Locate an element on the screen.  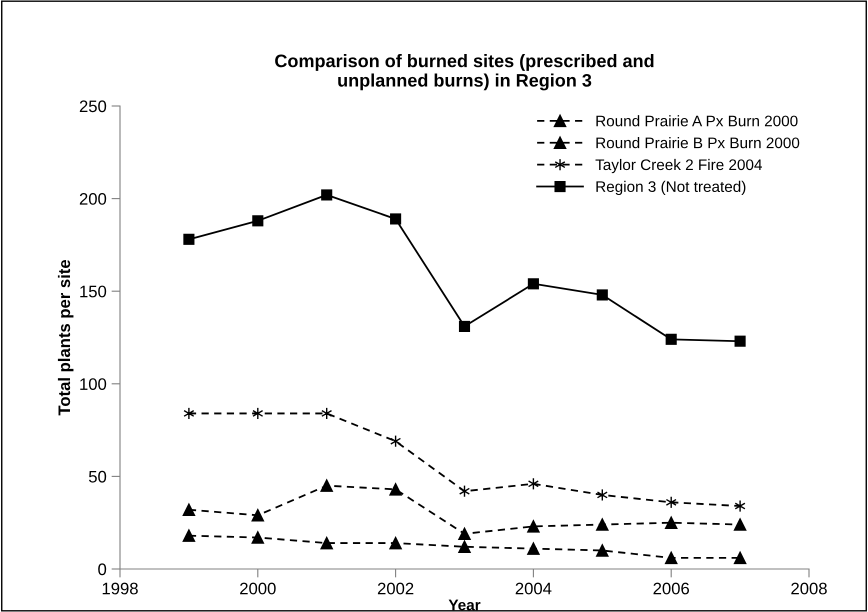
legend-label: Taylor Creek 2 Fire 2004 is located at coordinates (679, 166).